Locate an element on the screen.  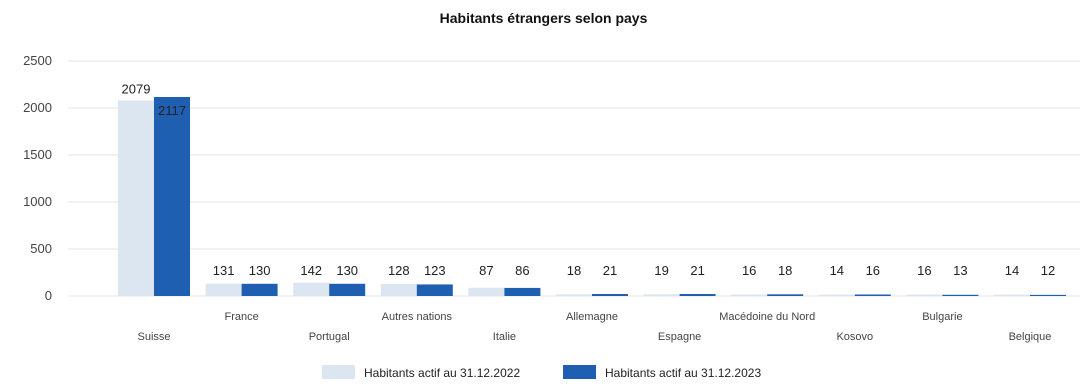
y-tick-label: 2000 is located at coordinates (37, 107).